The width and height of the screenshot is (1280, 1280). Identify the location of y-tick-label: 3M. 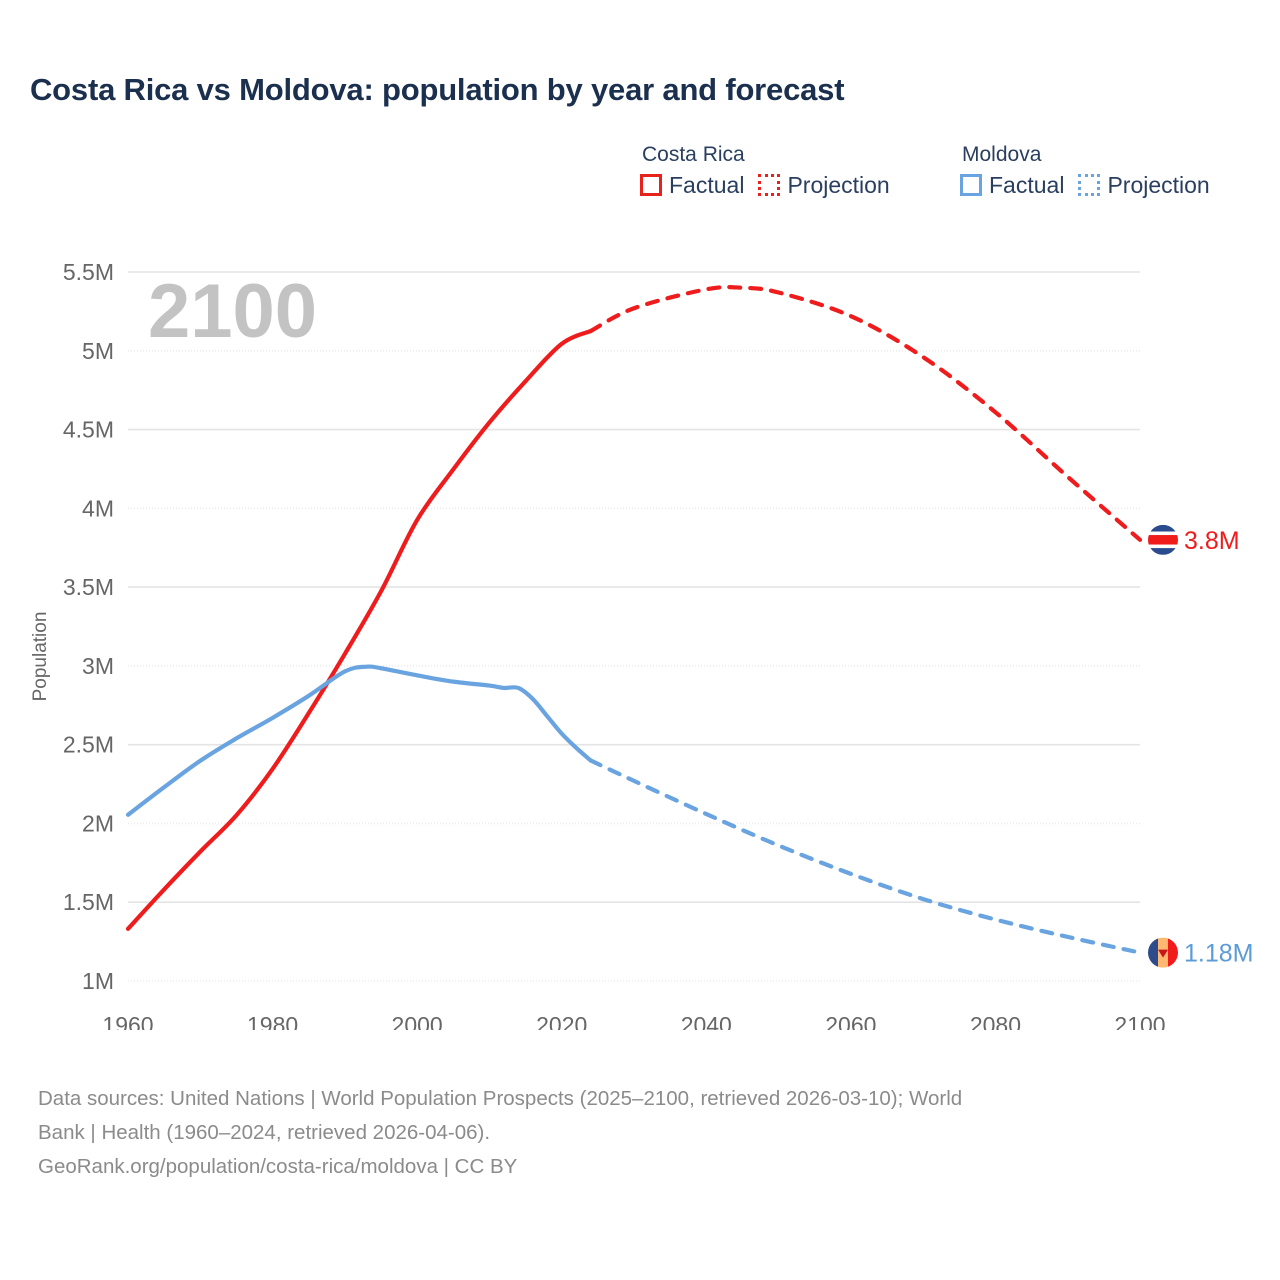
(98, 666).